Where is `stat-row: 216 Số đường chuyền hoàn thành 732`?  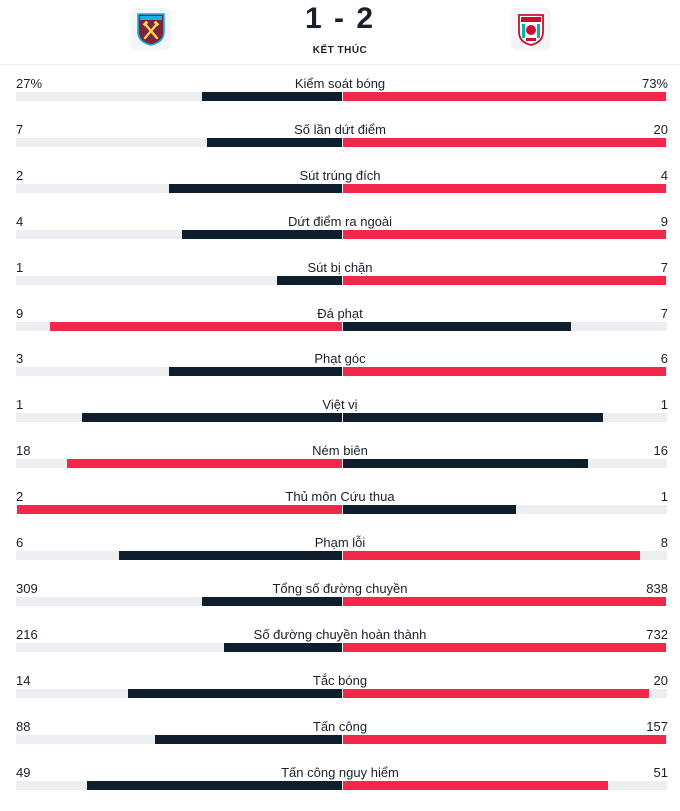 stat-row: 216 Số đường chuyền hoàn thành 732 is located at coordinates (340, 650).